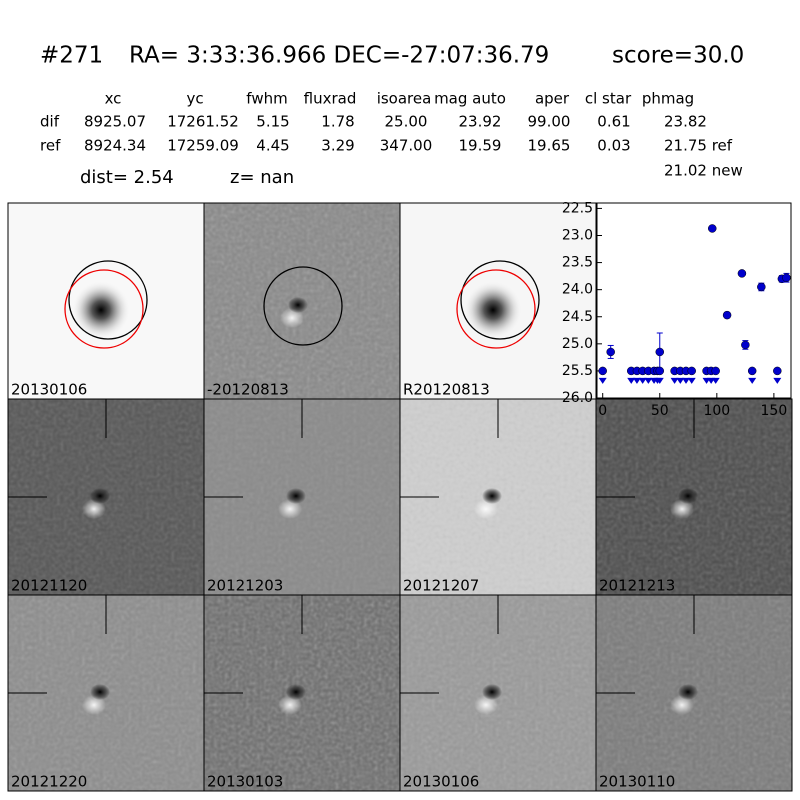 Image resolution: width=800 pixels, height=800 pixels. I want to click on column-header: isoarea, so click(404, 99).